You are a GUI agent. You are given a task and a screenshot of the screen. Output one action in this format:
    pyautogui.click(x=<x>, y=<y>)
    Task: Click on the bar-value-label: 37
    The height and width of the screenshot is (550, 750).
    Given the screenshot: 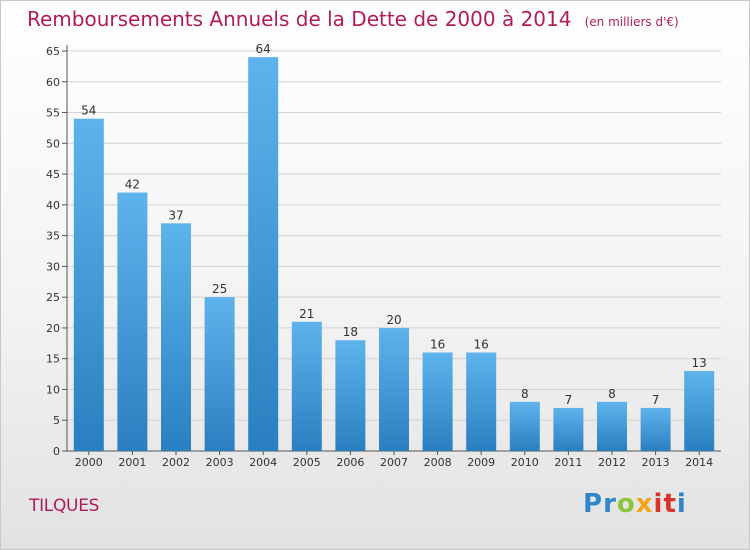 What is the action you would take?
    pyautogui.click(x=175, y=215)
    